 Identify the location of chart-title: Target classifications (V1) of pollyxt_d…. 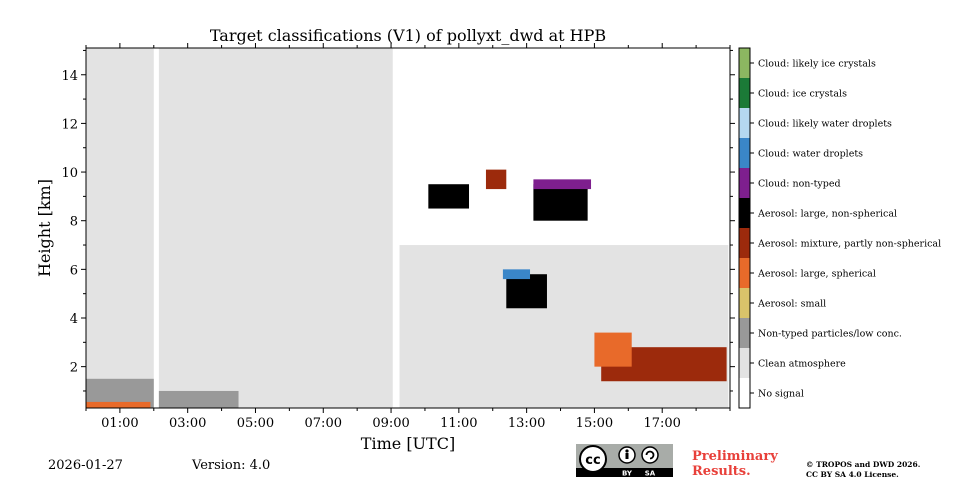
(408, 35).